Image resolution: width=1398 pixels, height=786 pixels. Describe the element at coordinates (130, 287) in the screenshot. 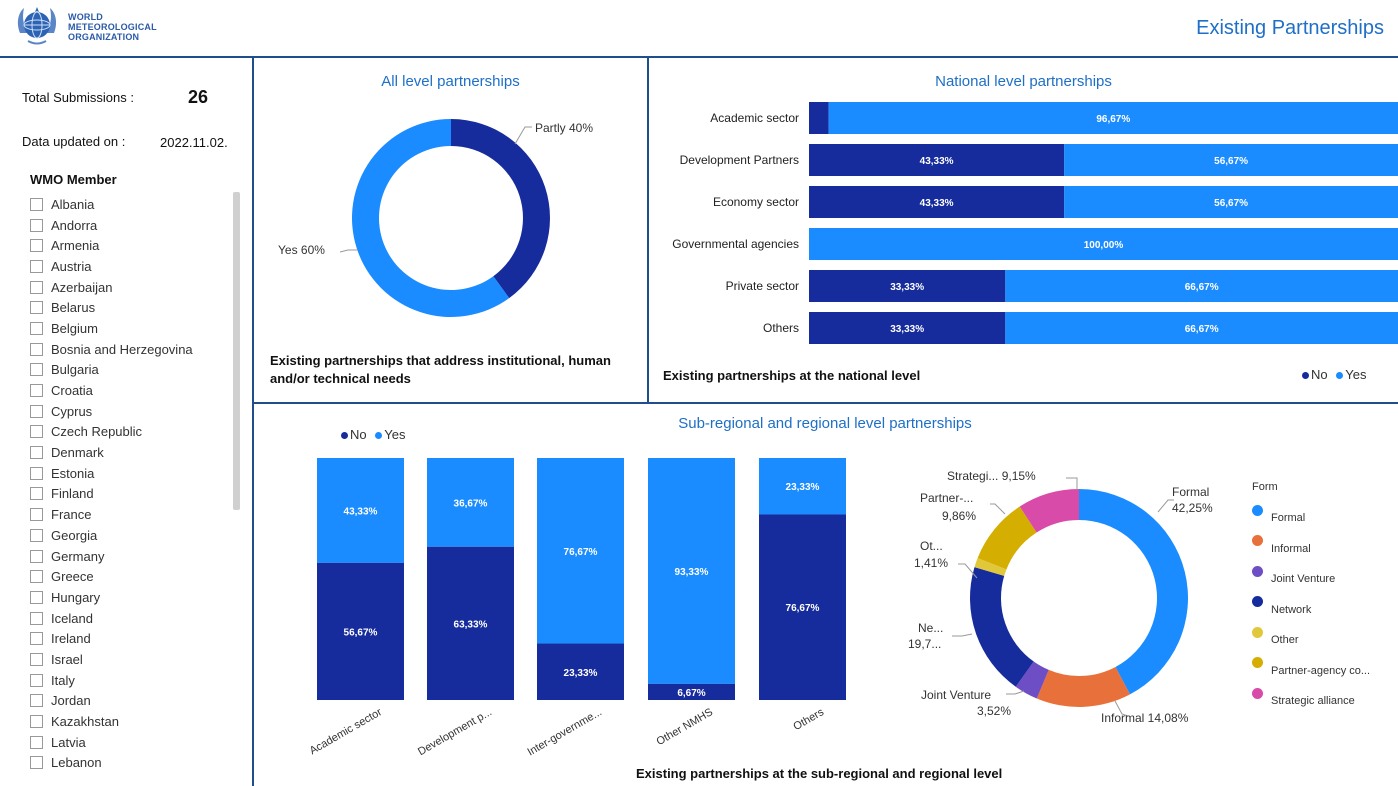

I see `member-checkbox-item: Azerbaijan` at that location.